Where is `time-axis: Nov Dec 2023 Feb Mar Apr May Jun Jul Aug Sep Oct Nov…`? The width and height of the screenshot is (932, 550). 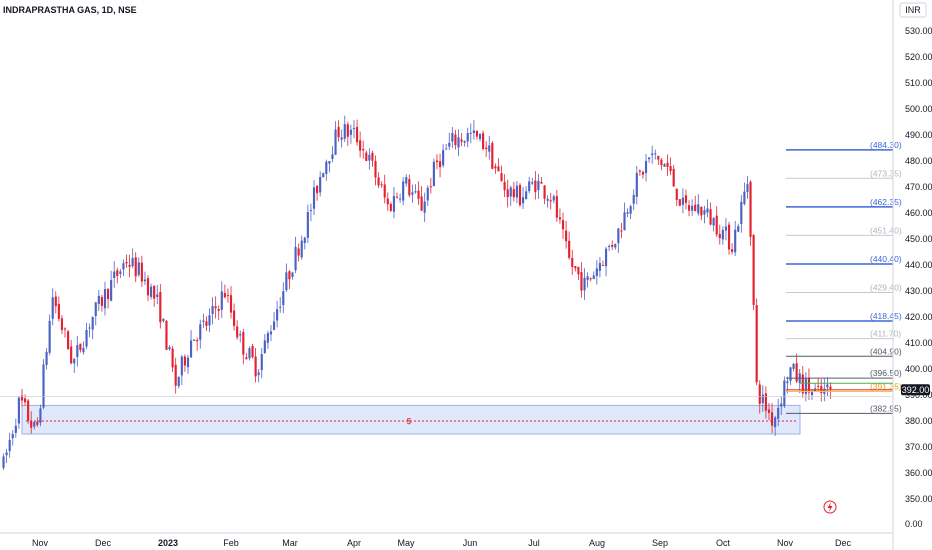
time-axis: Nov Dec 2023 Feb Mar Apr May Jun Jul Aug Sep Oct Nov… is located at coordinates (446, 540).